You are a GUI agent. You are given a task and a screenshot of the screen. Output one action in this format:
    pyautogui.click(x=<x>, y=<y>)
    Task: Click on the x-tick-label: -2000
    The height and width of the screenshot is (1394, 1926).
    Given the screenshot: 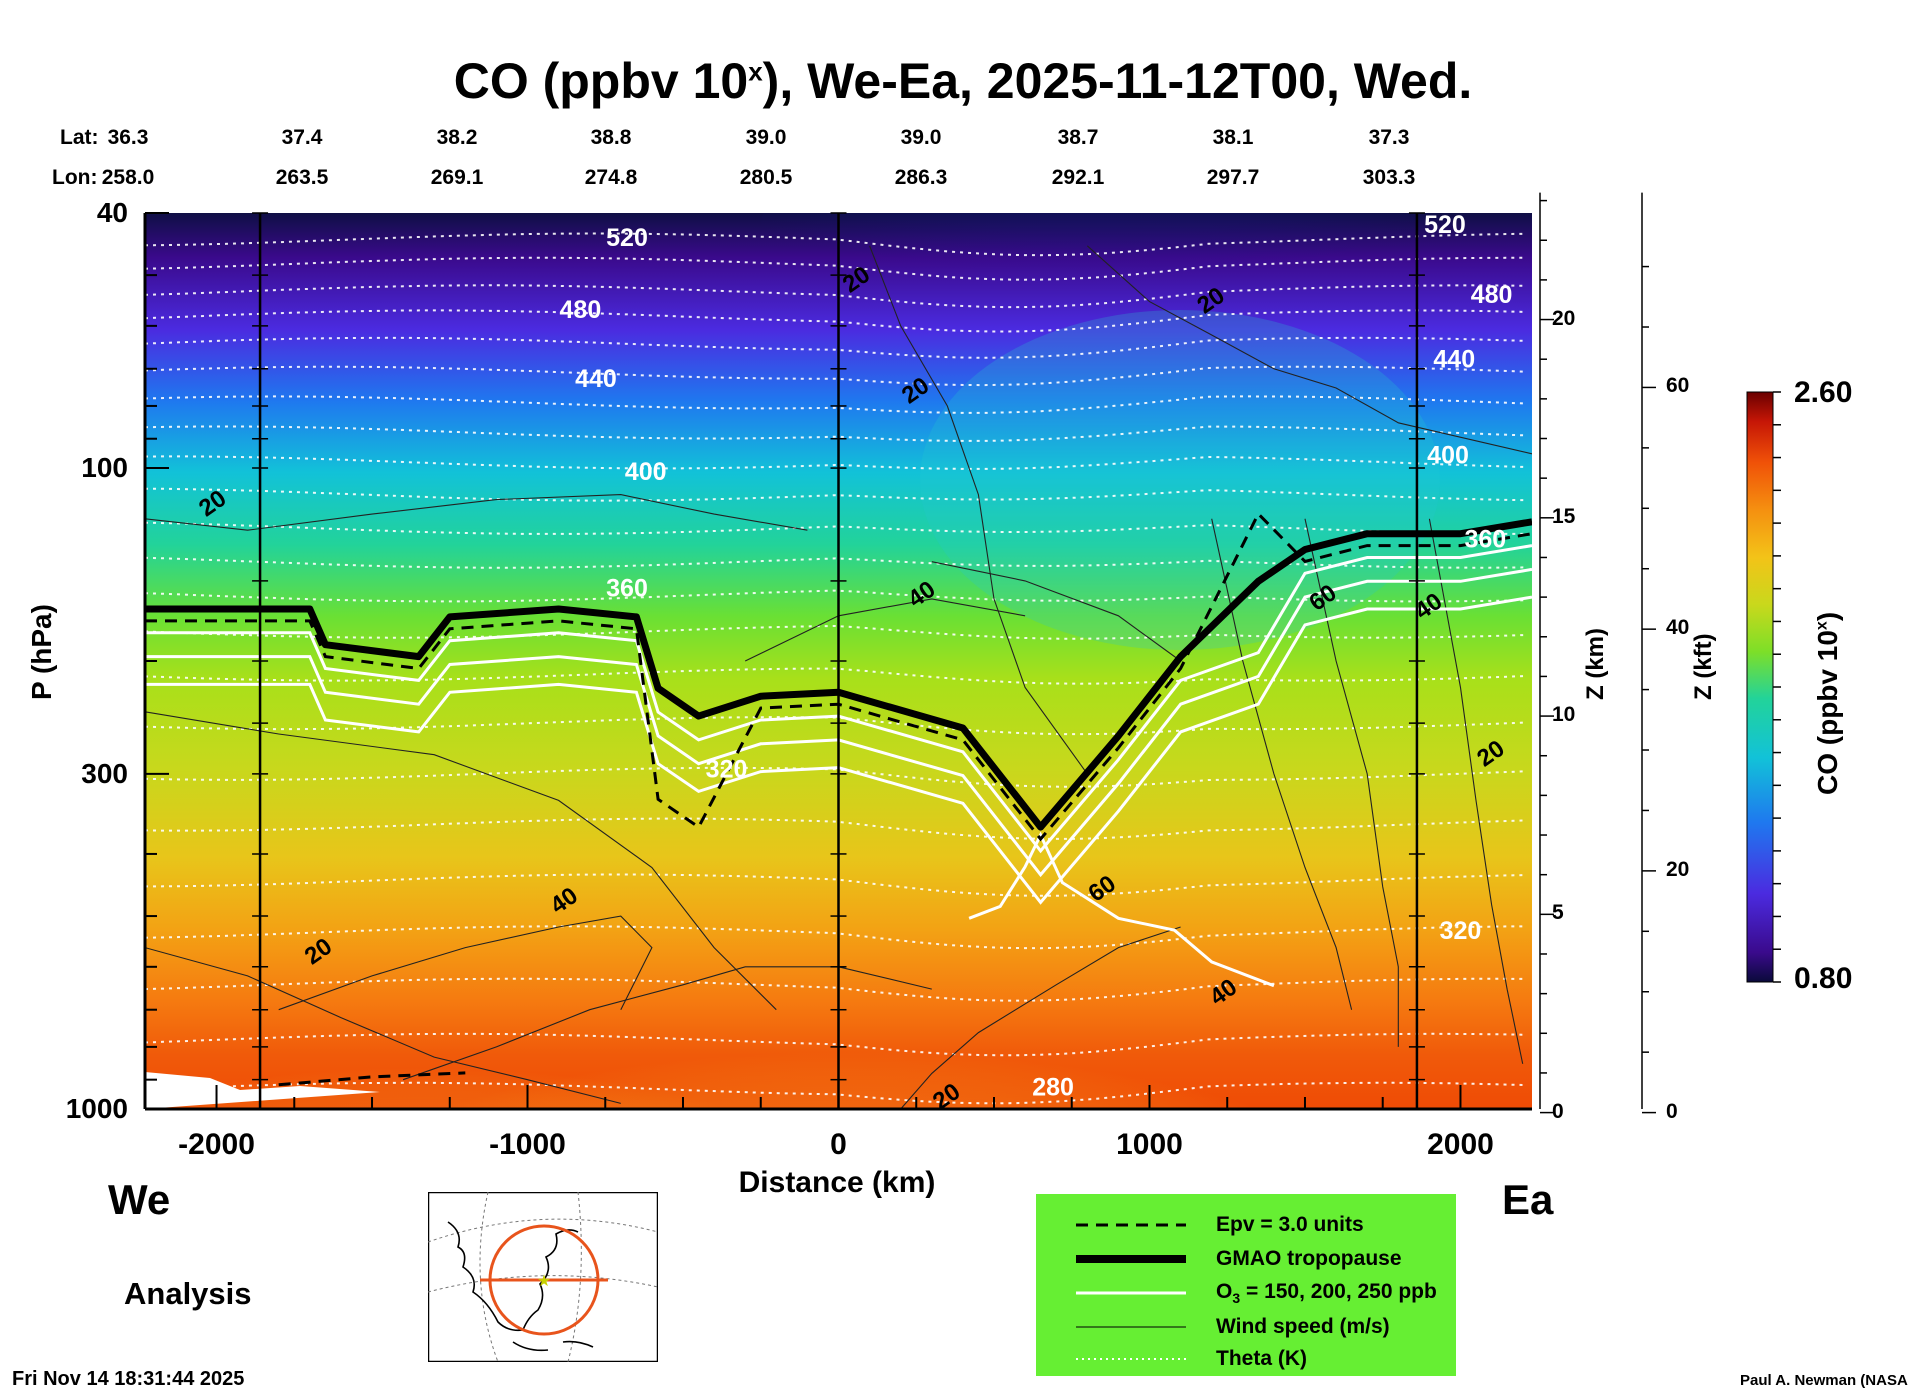 What is the action you would take?
    pyautogui.click(x=216, y=1144)
    